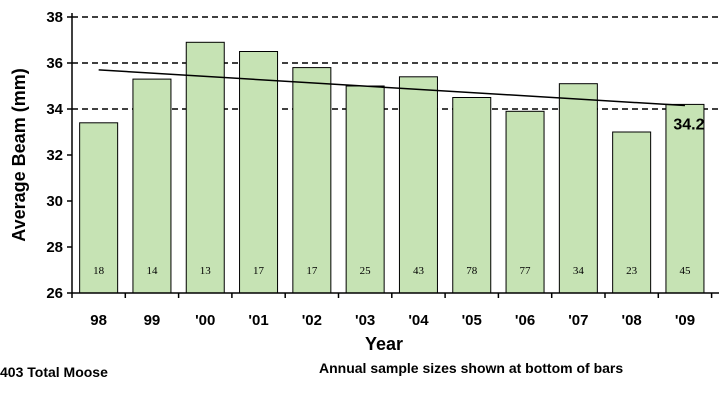  What do you see at coordinates (632, 271) in the screenshot?
I see `sample-size-label: 23` at bounding box center [632, 271].